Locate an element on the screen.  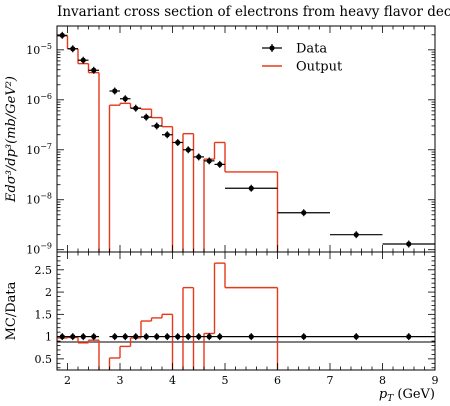
x-tick-label: 8 is located at coordinates (382, 380).